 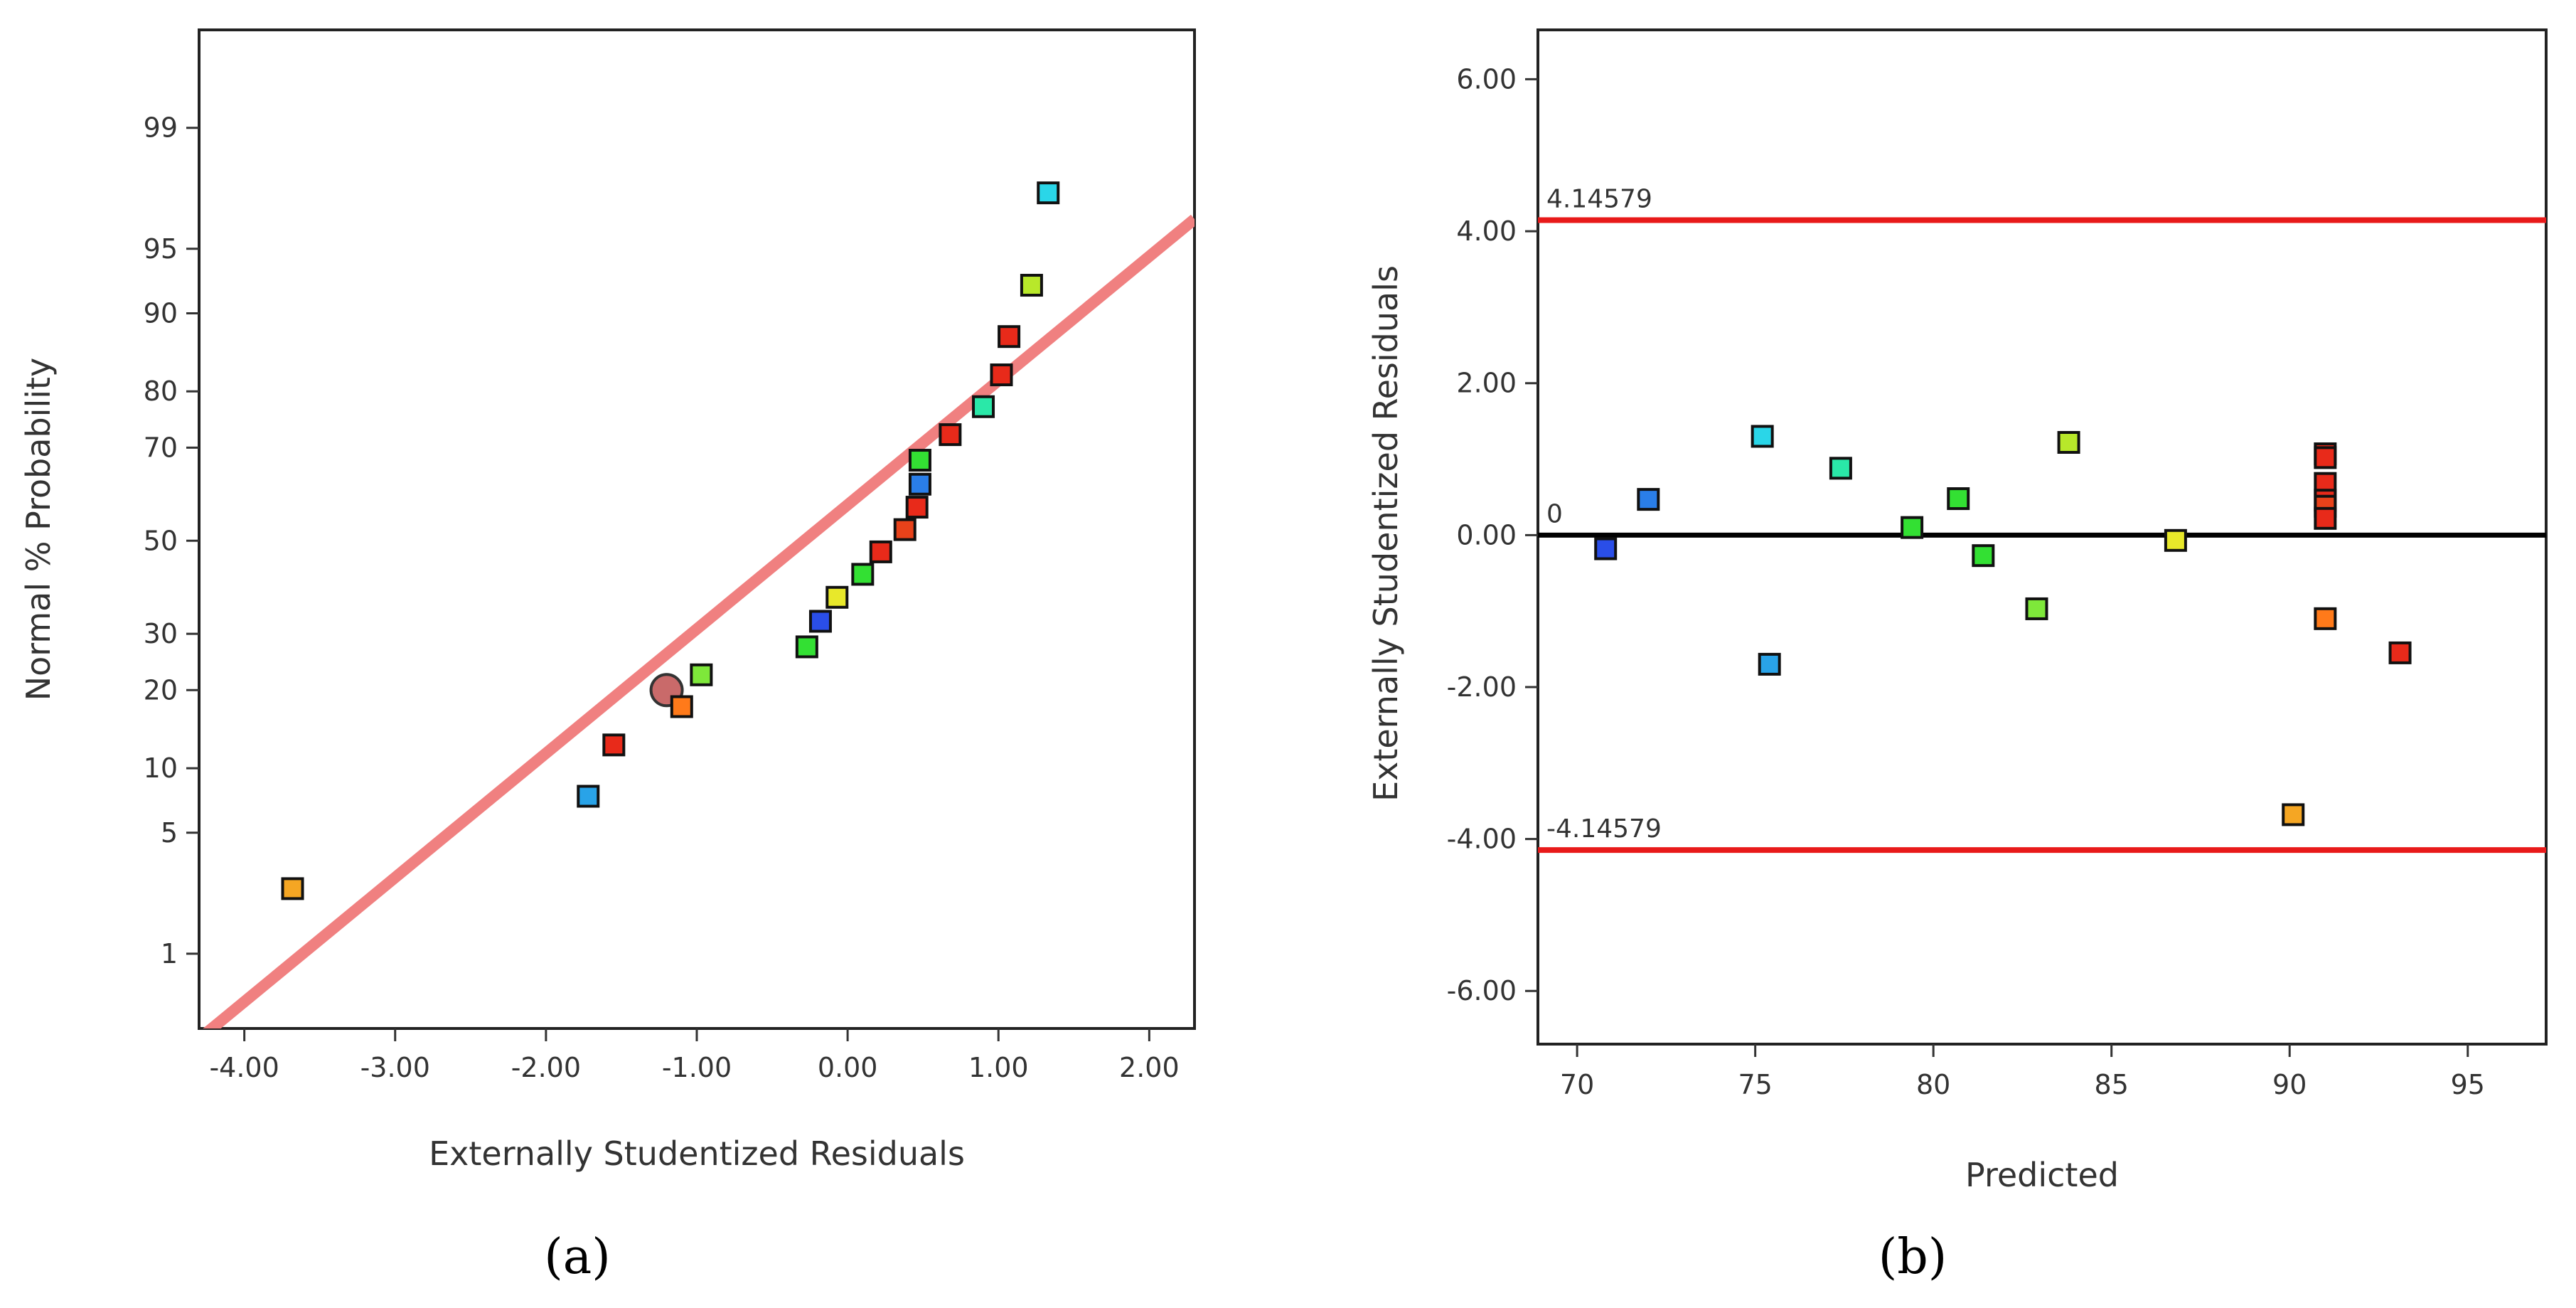 I want to click on y-tick-label-b: -2.00, so click(x=1482, y=687).